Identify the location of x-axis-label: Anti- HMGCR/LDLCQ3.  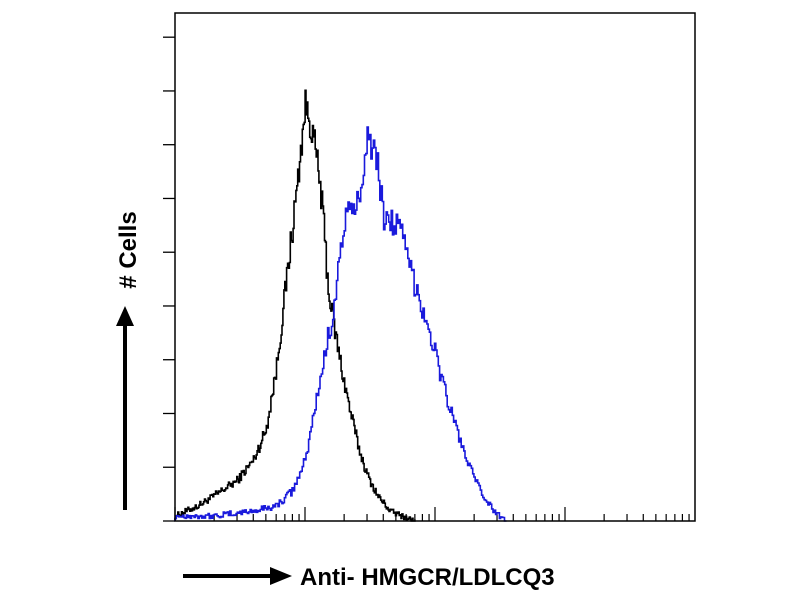
(427, 577).